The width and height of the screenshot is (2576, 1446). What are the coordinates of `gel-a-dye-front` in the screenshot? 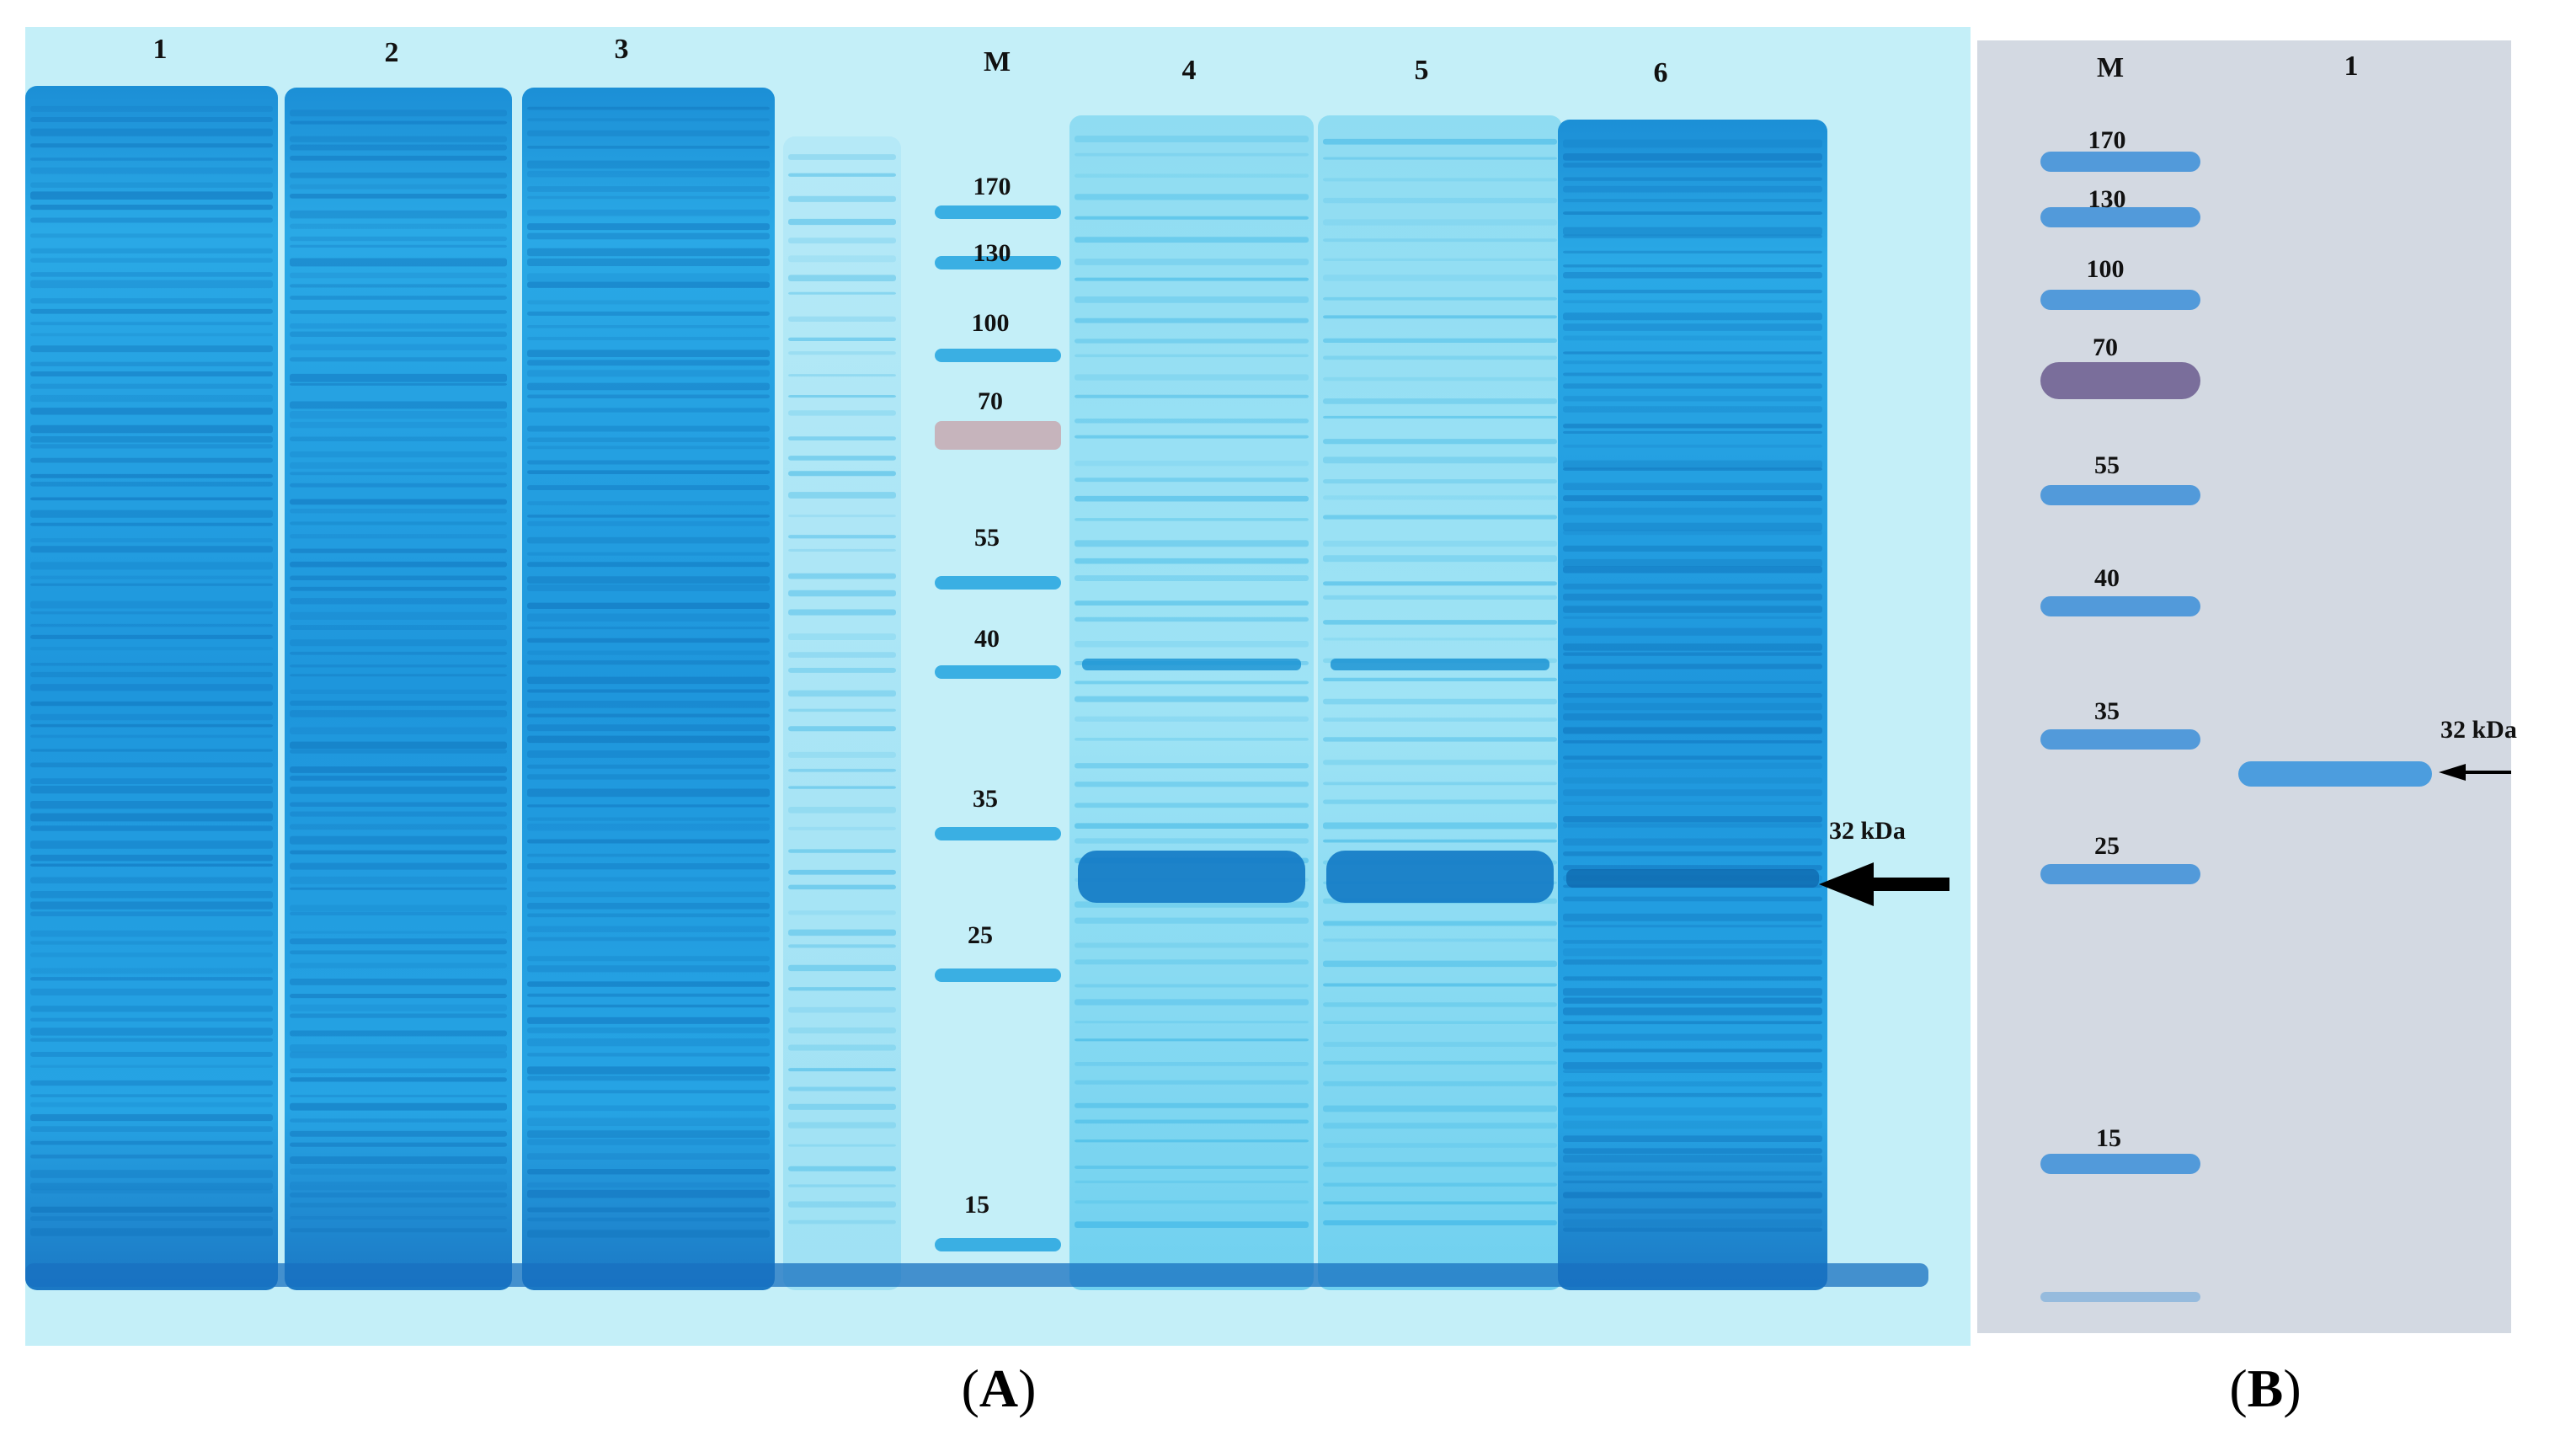 It's located at (976, 1275).